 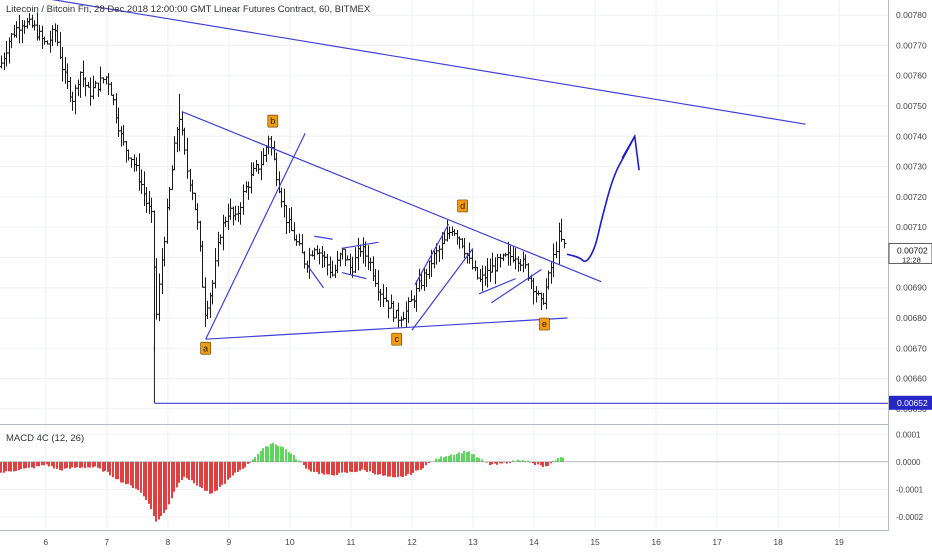 I want to click on price-tick-label: 0.00740, so click(x=911, y=136).